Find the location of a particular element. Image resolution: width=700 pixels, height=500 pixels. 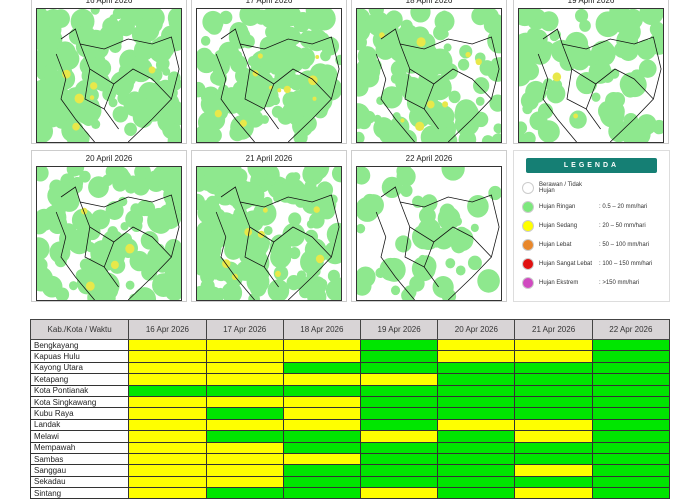

region-name: Kayong Utara is located at coordinates (79, 368).